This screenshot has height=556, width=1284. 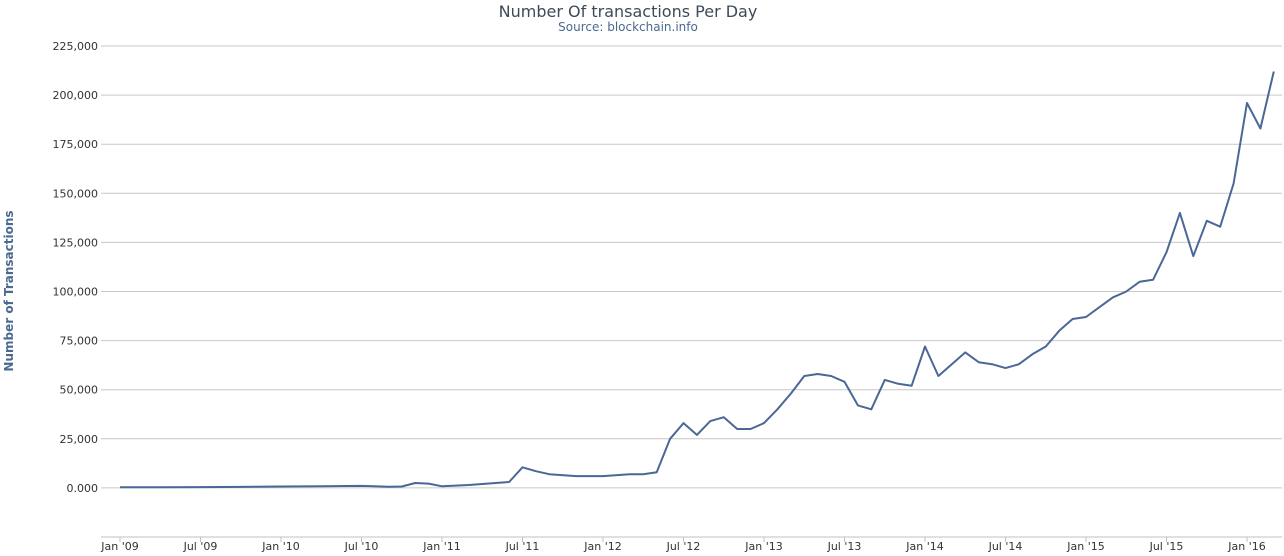 I want to click on x-tick-label: Jan '14, so click(x=924, y=546).